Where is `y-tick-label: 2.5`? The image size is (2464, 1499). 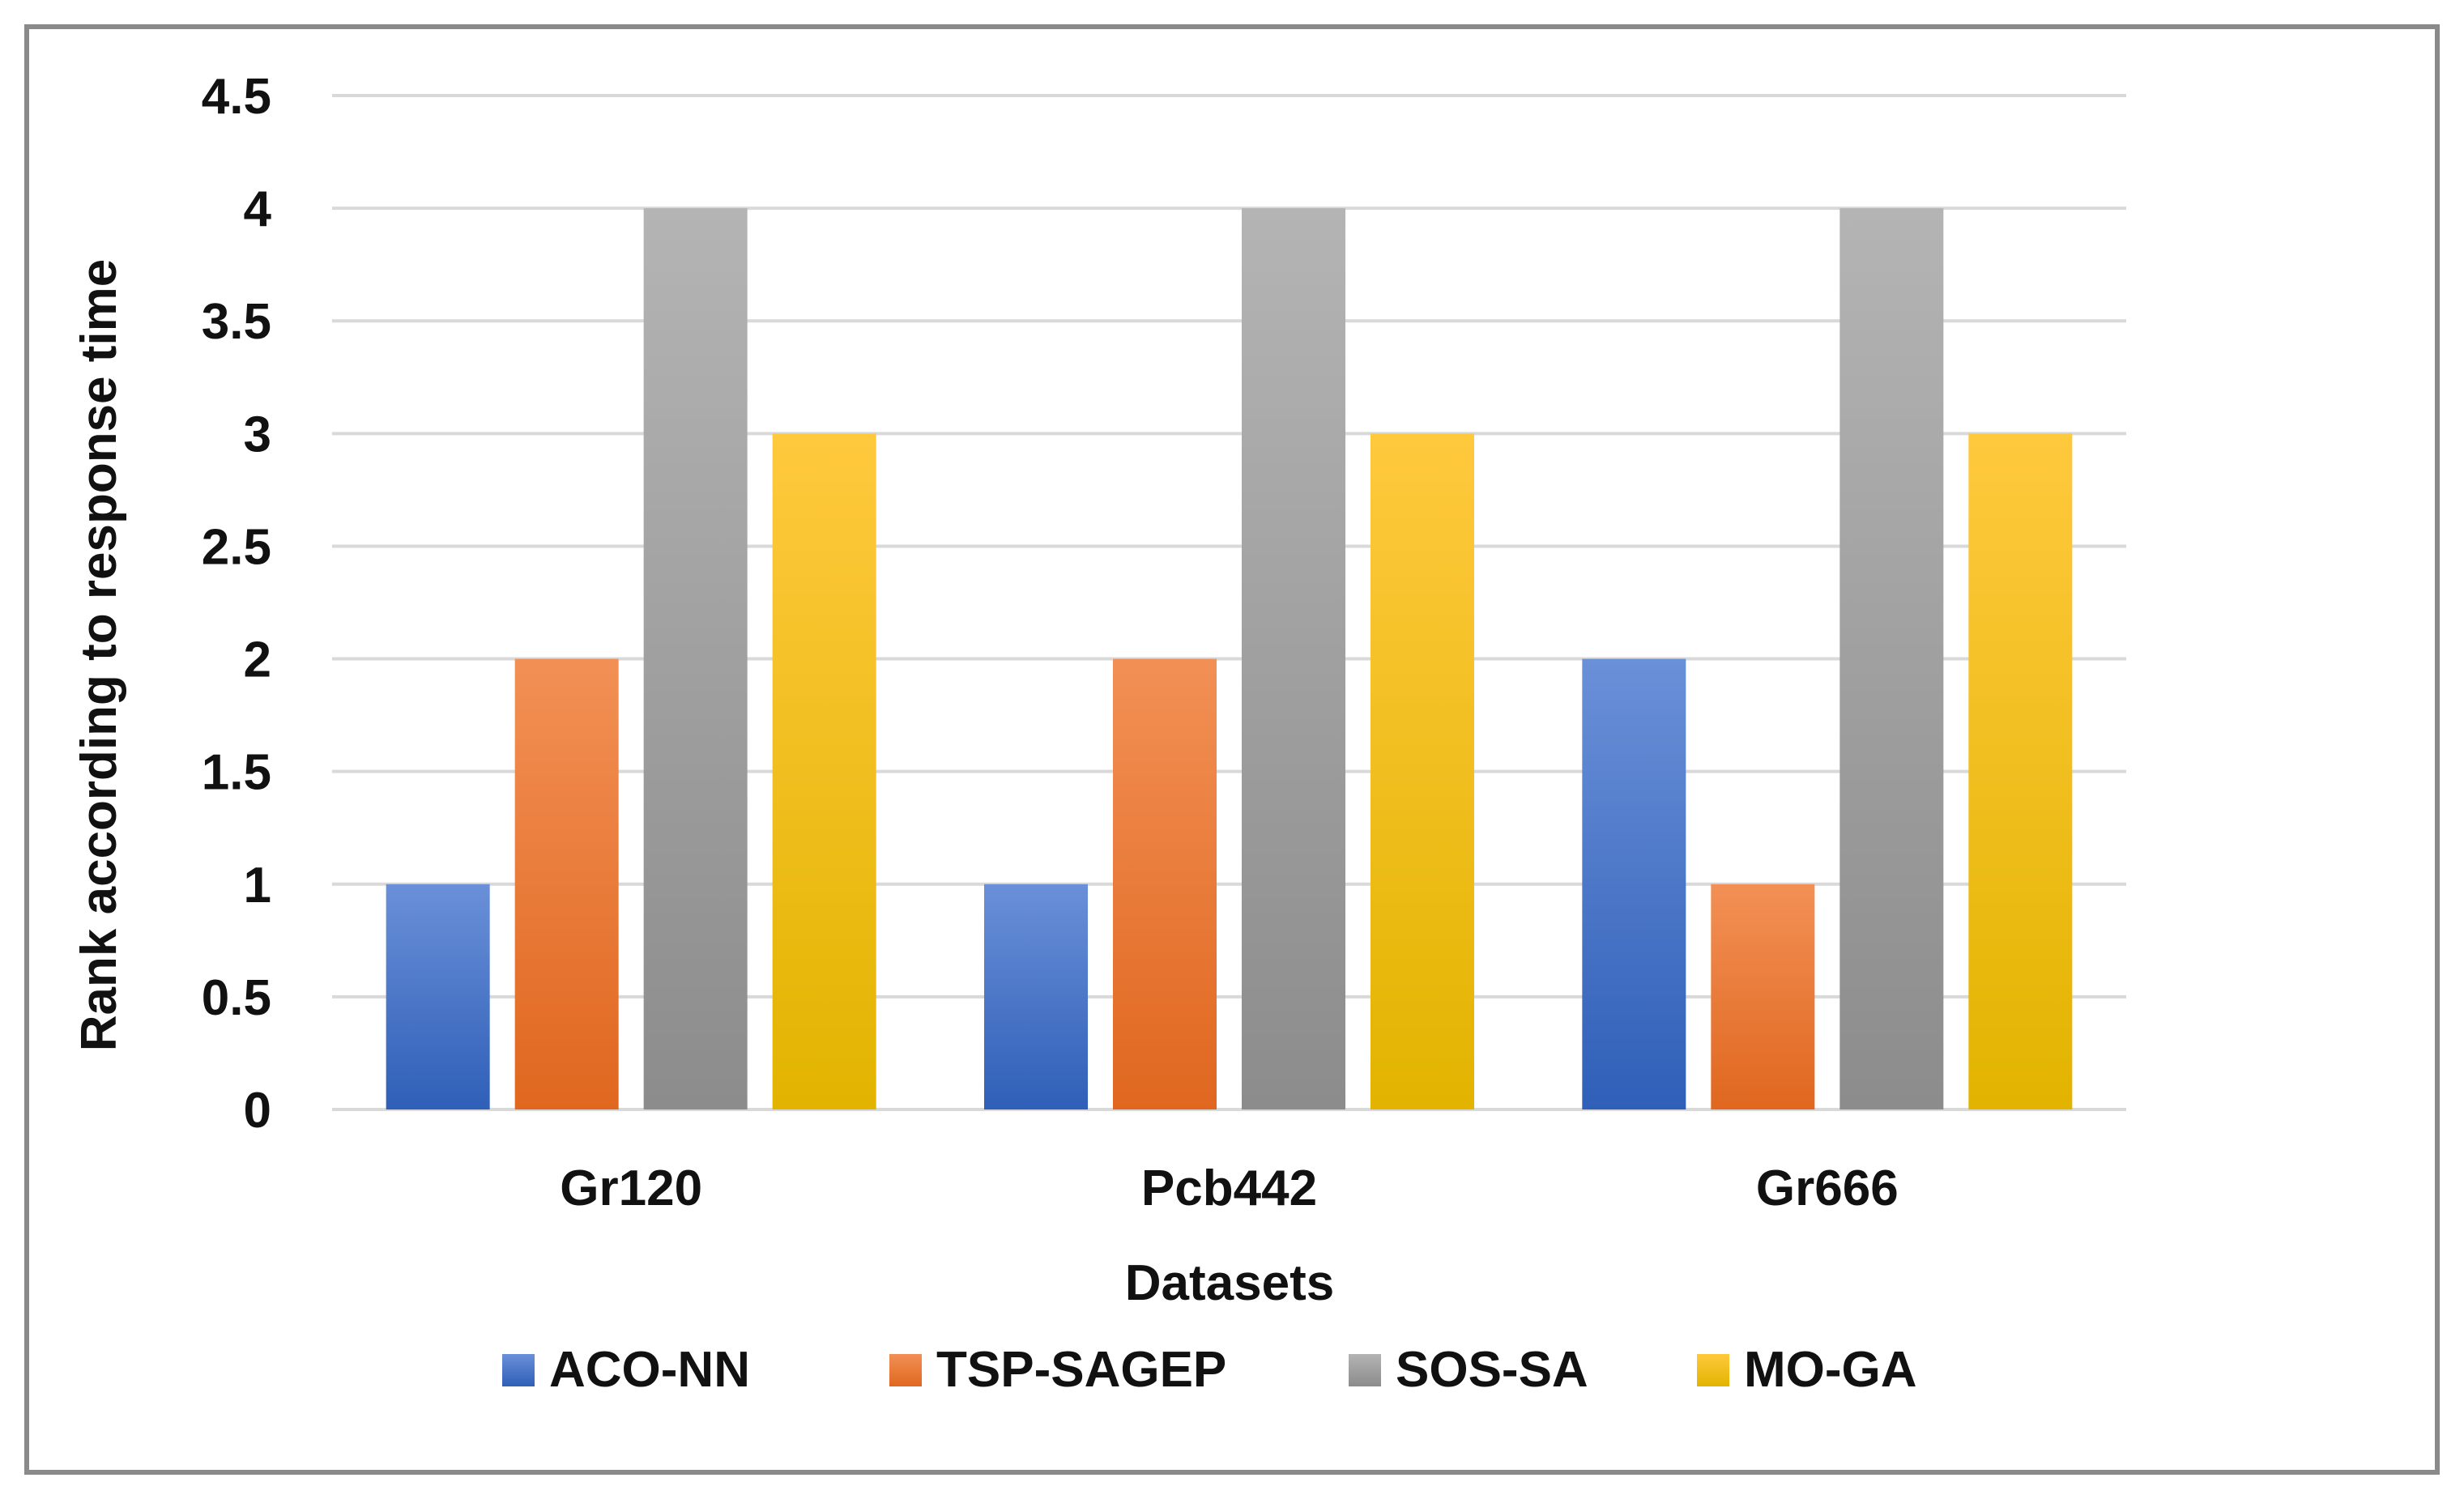
y-tick-label: 2.5 is located at coordinates (236, 547).